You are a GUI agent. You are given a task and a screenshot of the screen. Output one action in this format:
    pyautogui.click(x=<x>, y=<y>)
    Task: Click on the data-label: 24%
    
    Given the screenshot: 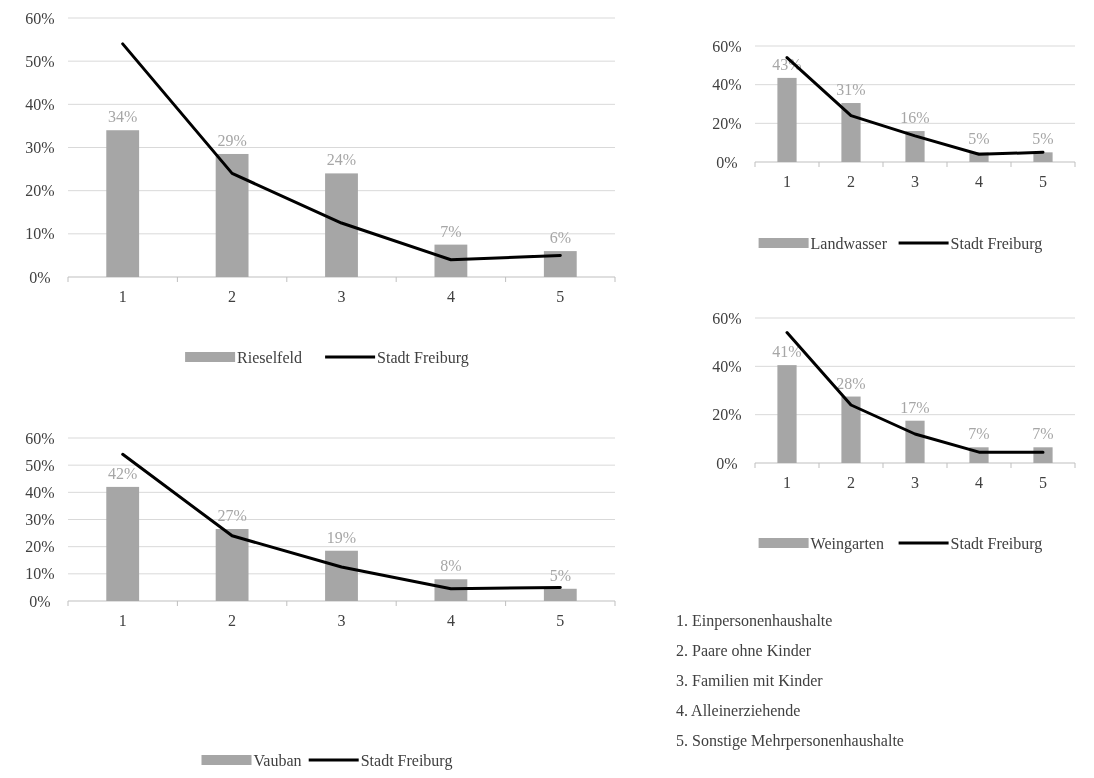 What is the action you would take?
    pyautogui.click(x=341, y=160)
    